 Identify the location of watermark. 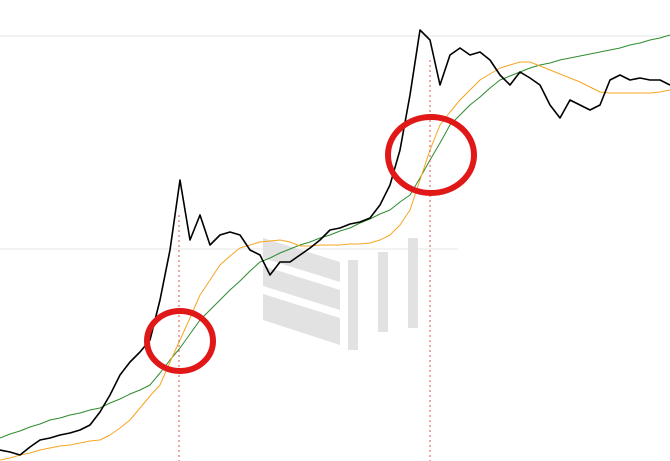
(340, 294).